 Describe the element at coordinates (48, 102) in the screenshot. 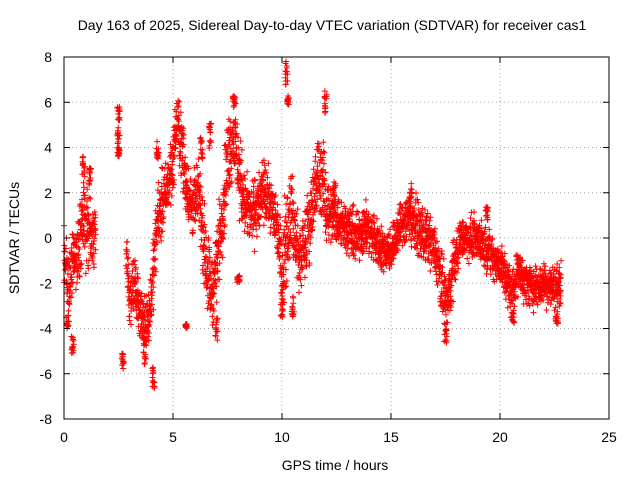

I see `y-tick-label: 6` at that location.